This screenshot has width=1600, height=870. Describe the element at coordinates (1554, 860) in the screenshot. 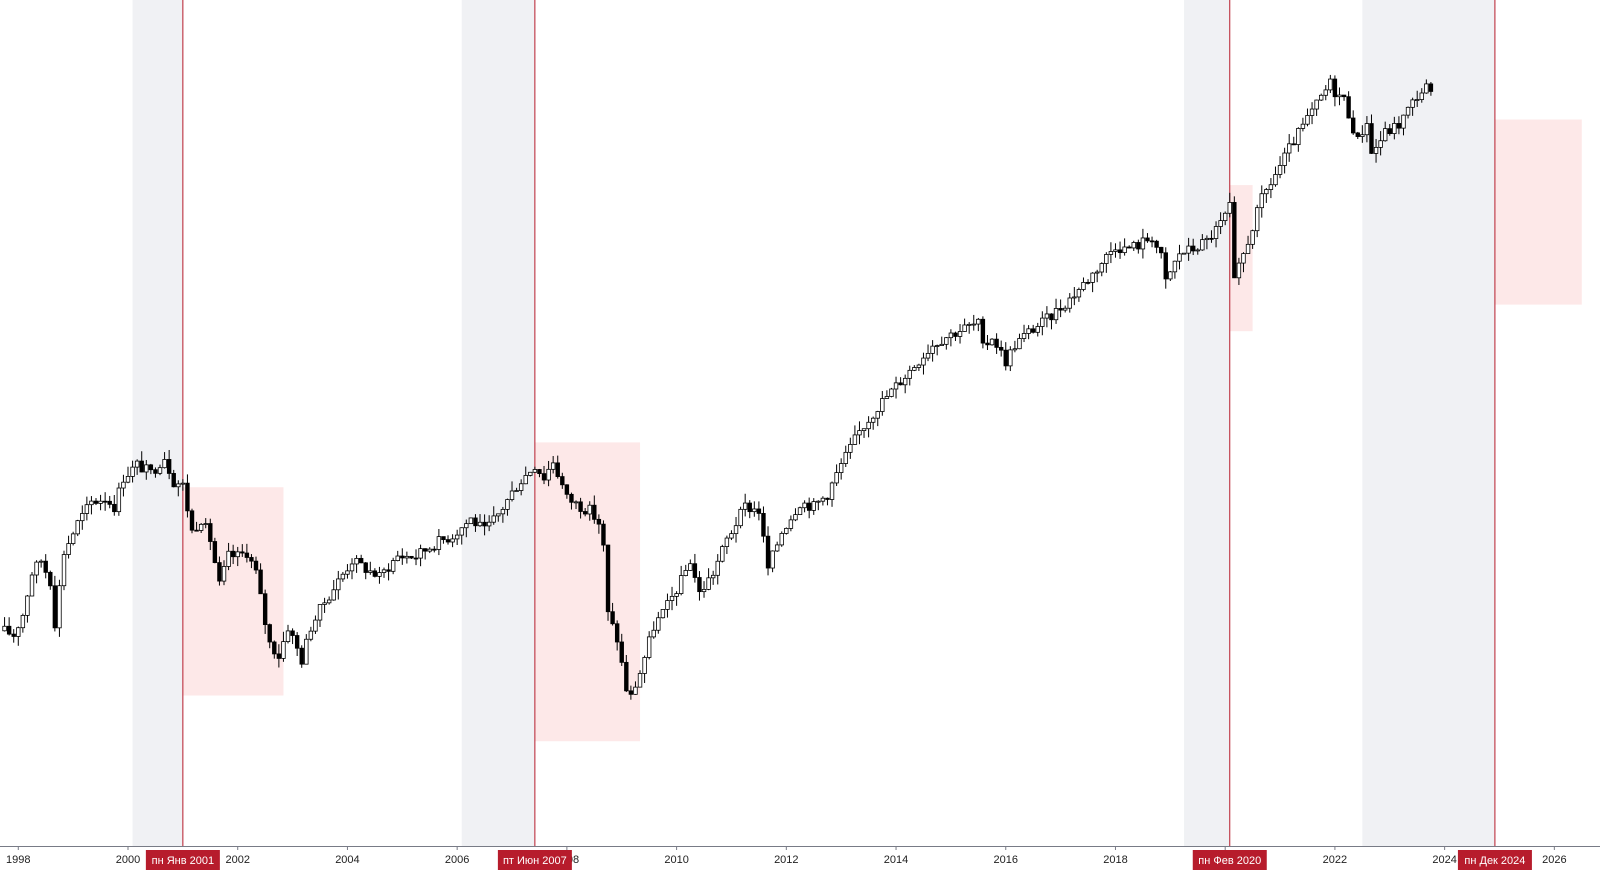

I see `tick-label-2026: 2026` at that location.